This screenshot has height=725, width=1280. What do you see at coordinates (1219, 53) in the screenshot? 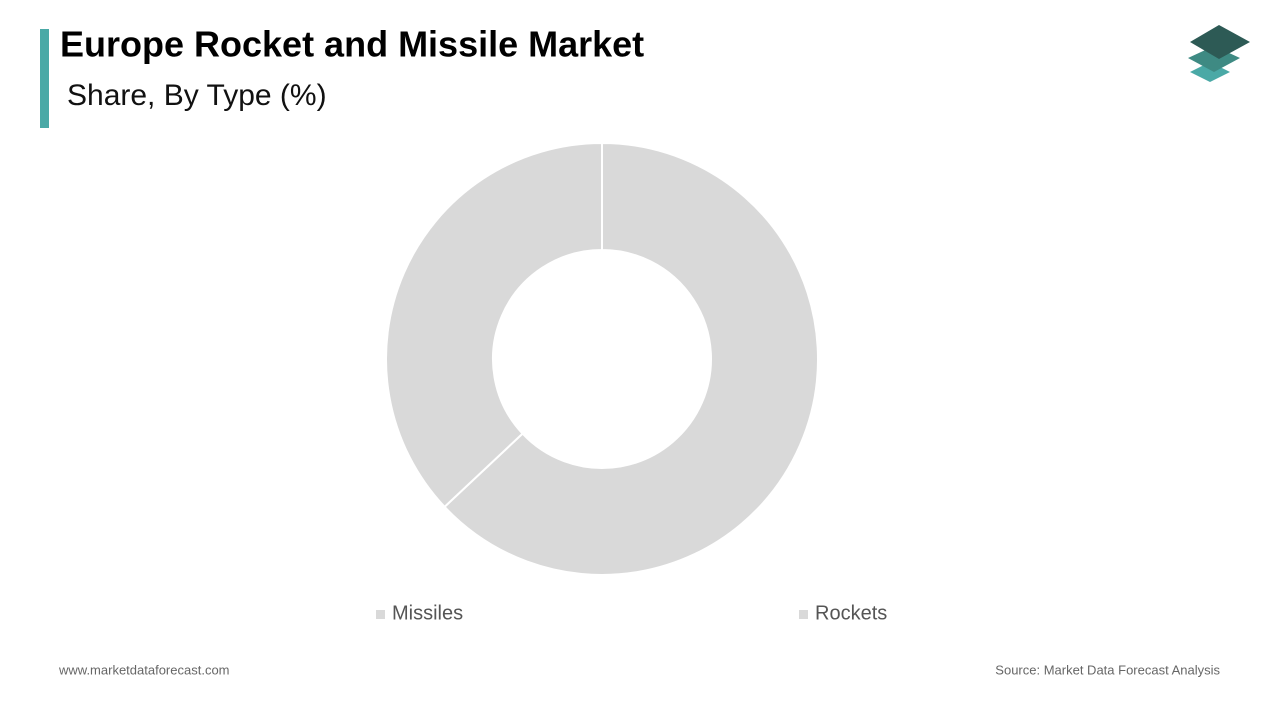
I see `logo` at bounding box center [1219, 53].